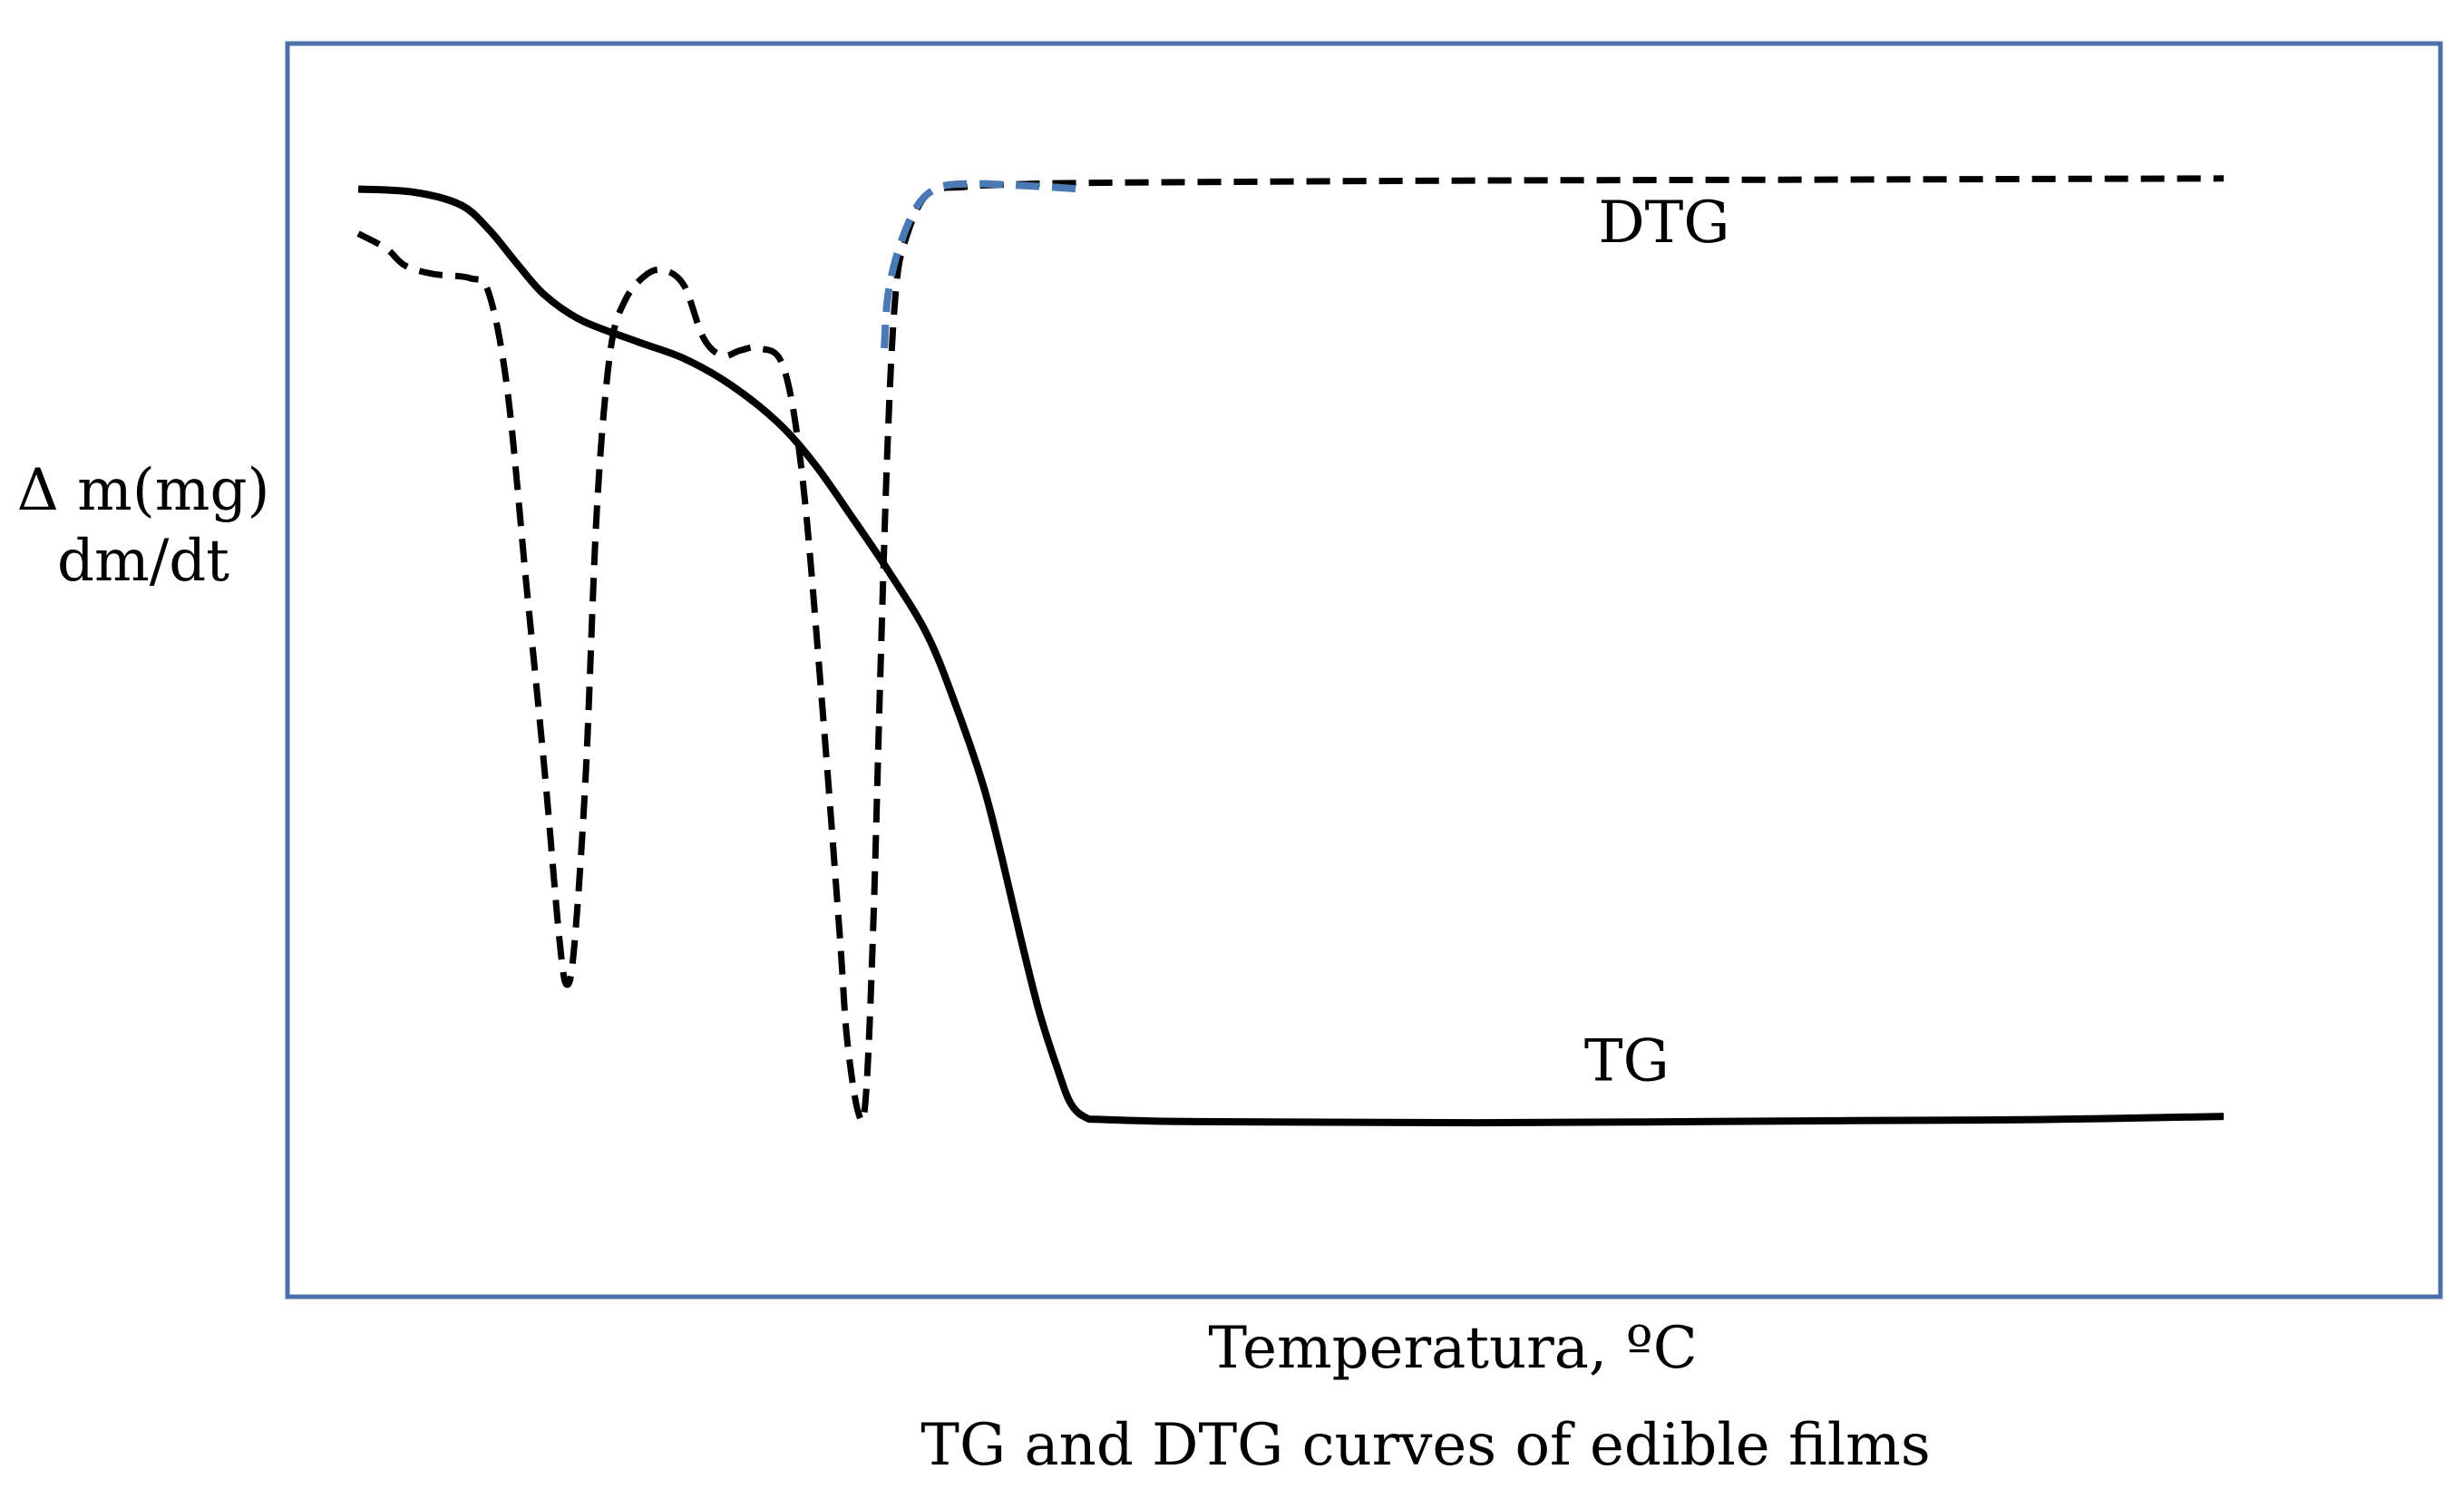 The height and width of the screenshot is (1489, 2464). What do you see at coordinates (1425, 1445) in the screenshot?
I see `chart-title: TG and DTG curves of edible films` at bounding box center [1425, 1445].